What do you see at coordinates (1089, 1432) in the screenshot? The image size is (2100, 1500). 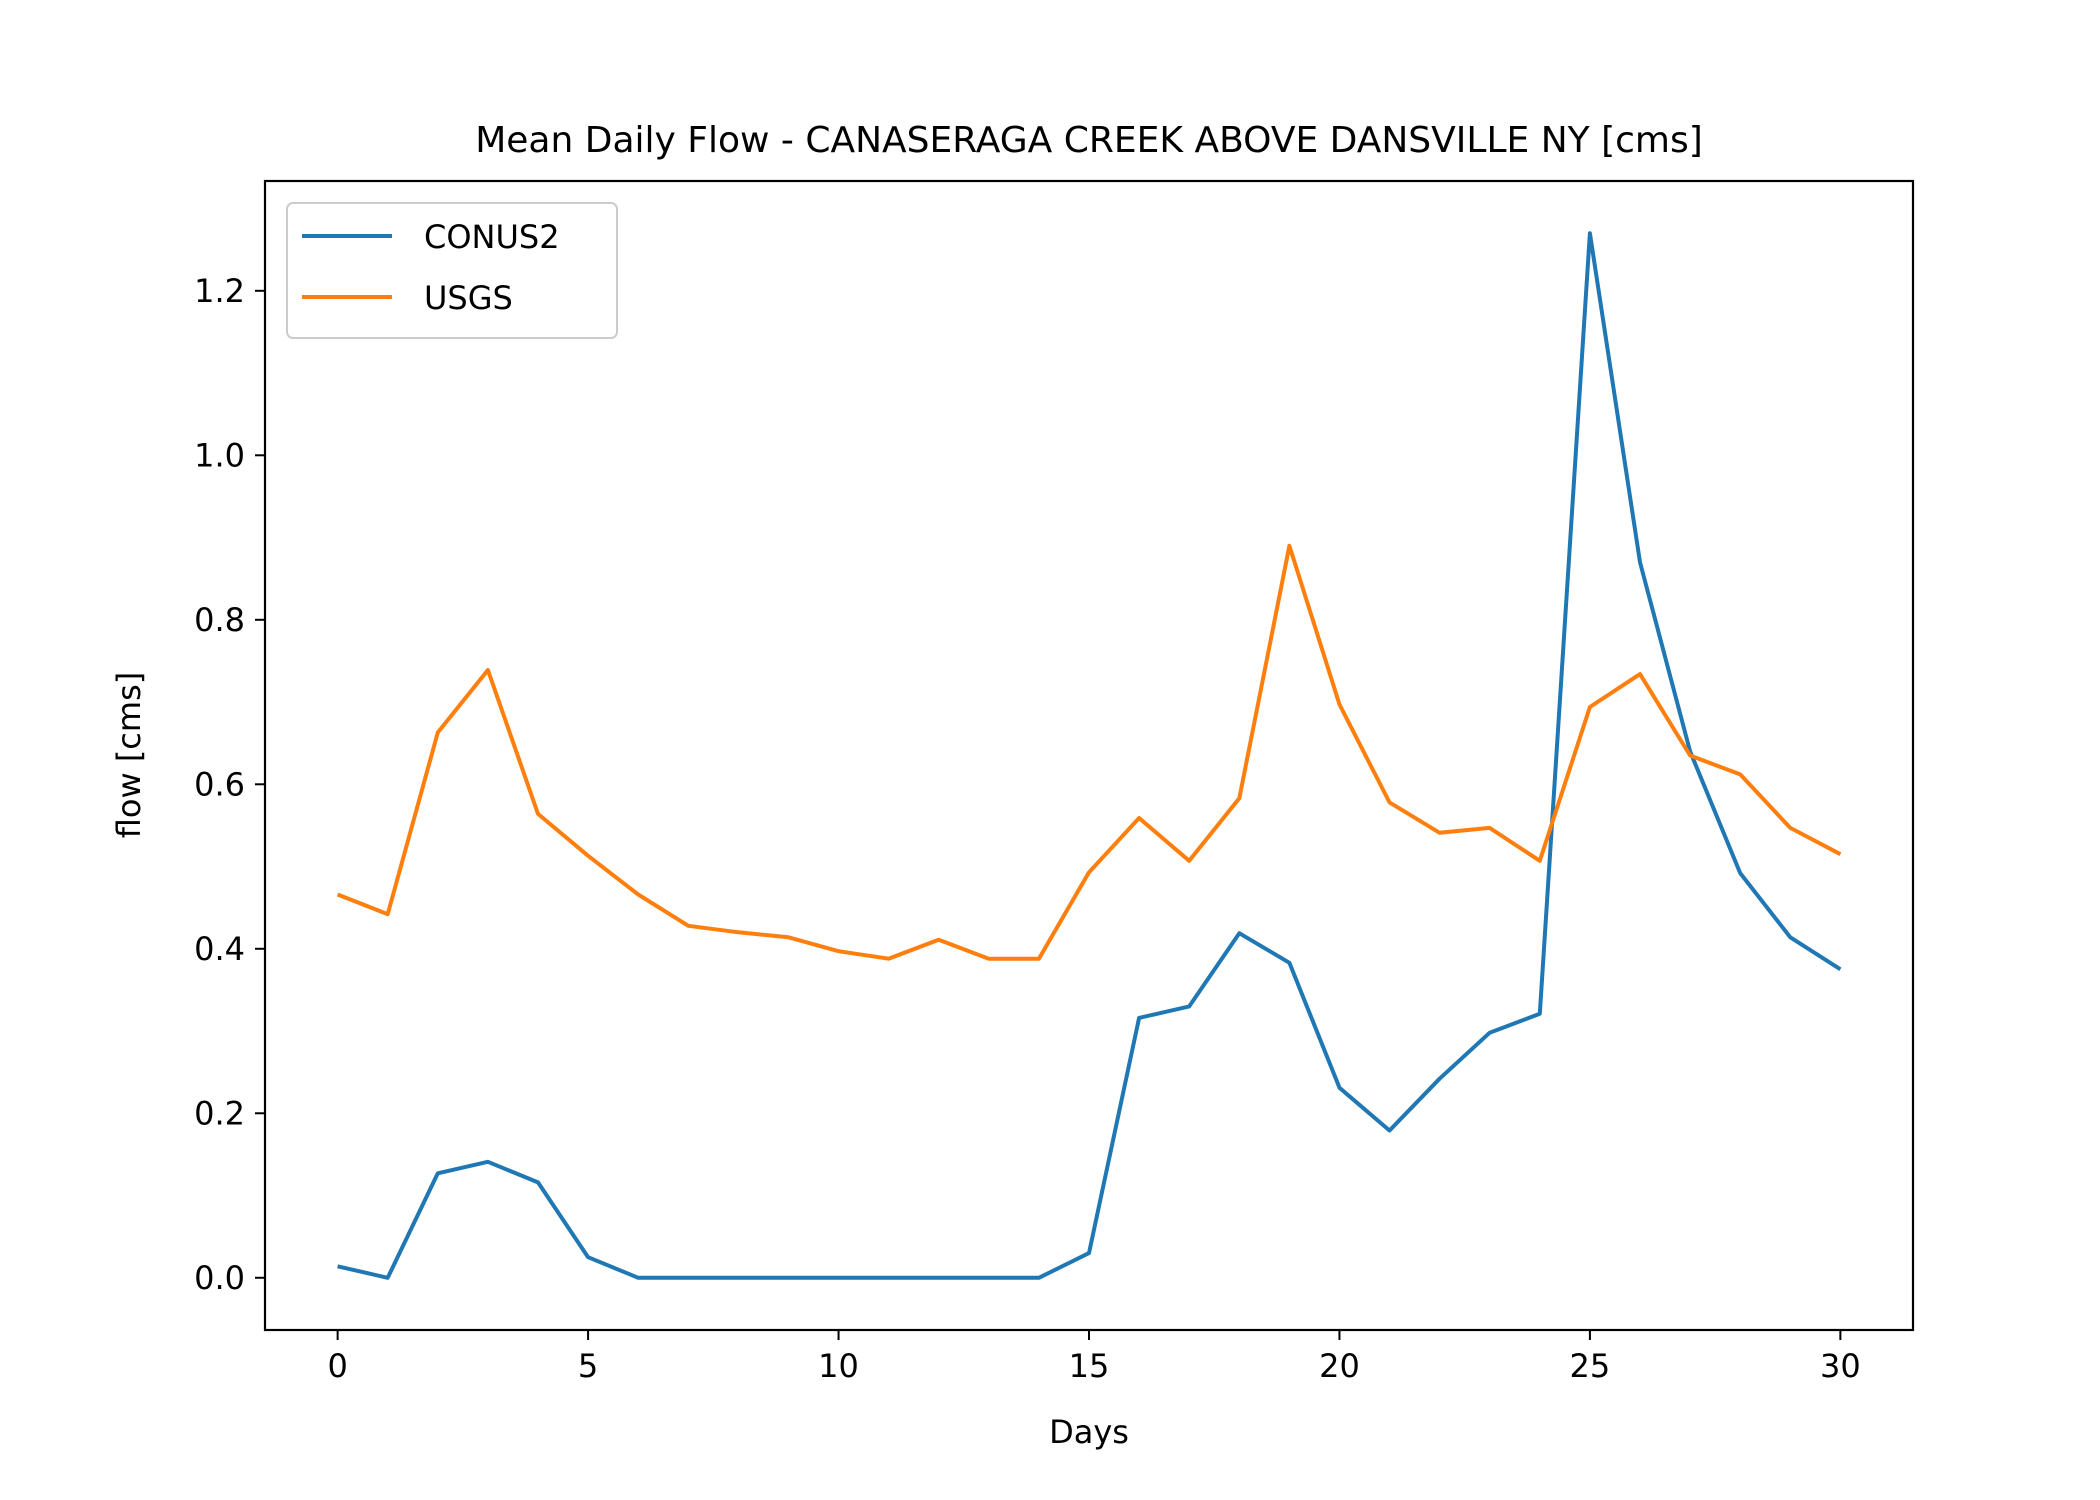 I see `x-axis-label: Days` at bounding box center [1089, 1432].